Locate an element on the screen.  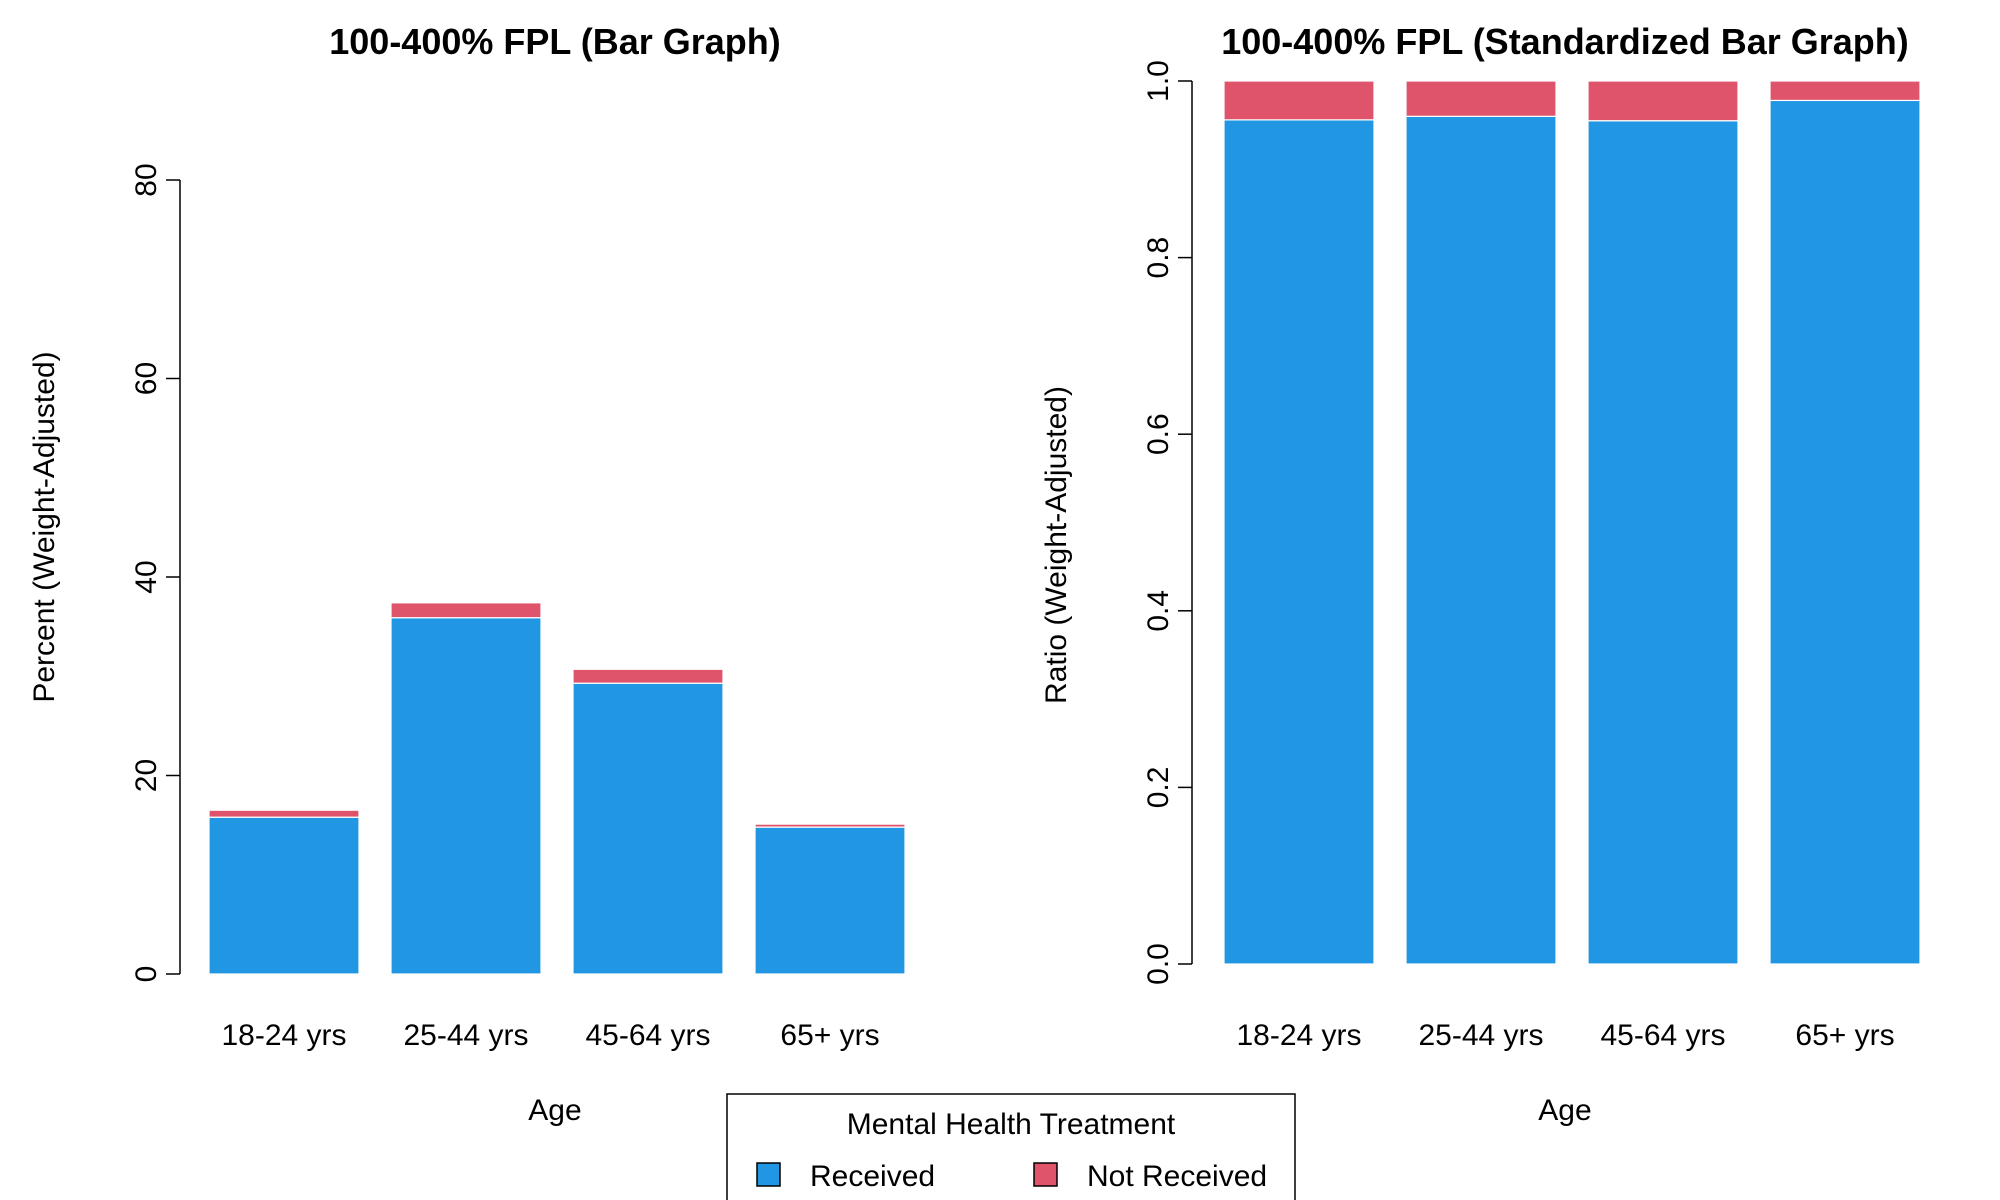
chart-right-ylabel: Ratio (Weight-Adjusted) is located at coordinates (1056, 545).